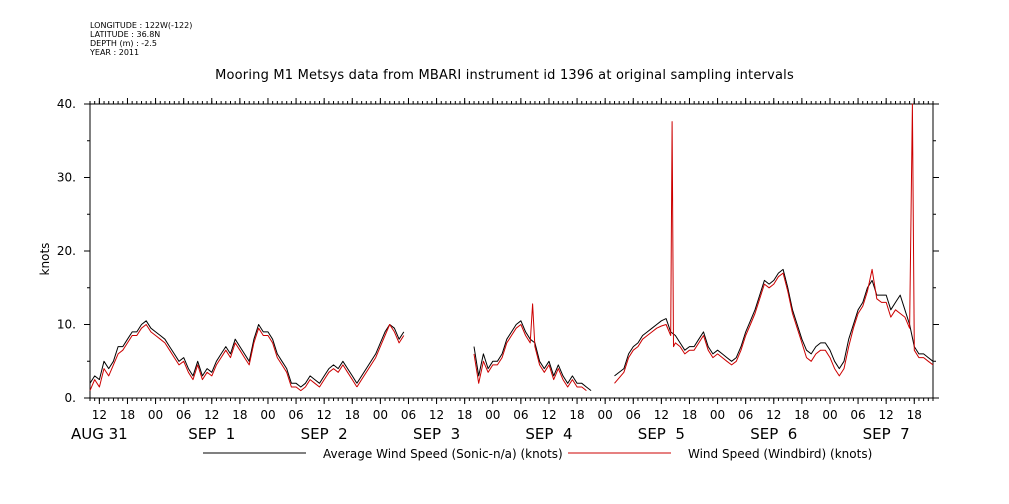 Image resolution: width=1009 pixels, height=504 pixels. I want to click on y-tick-label: 40., so click(66, 104).